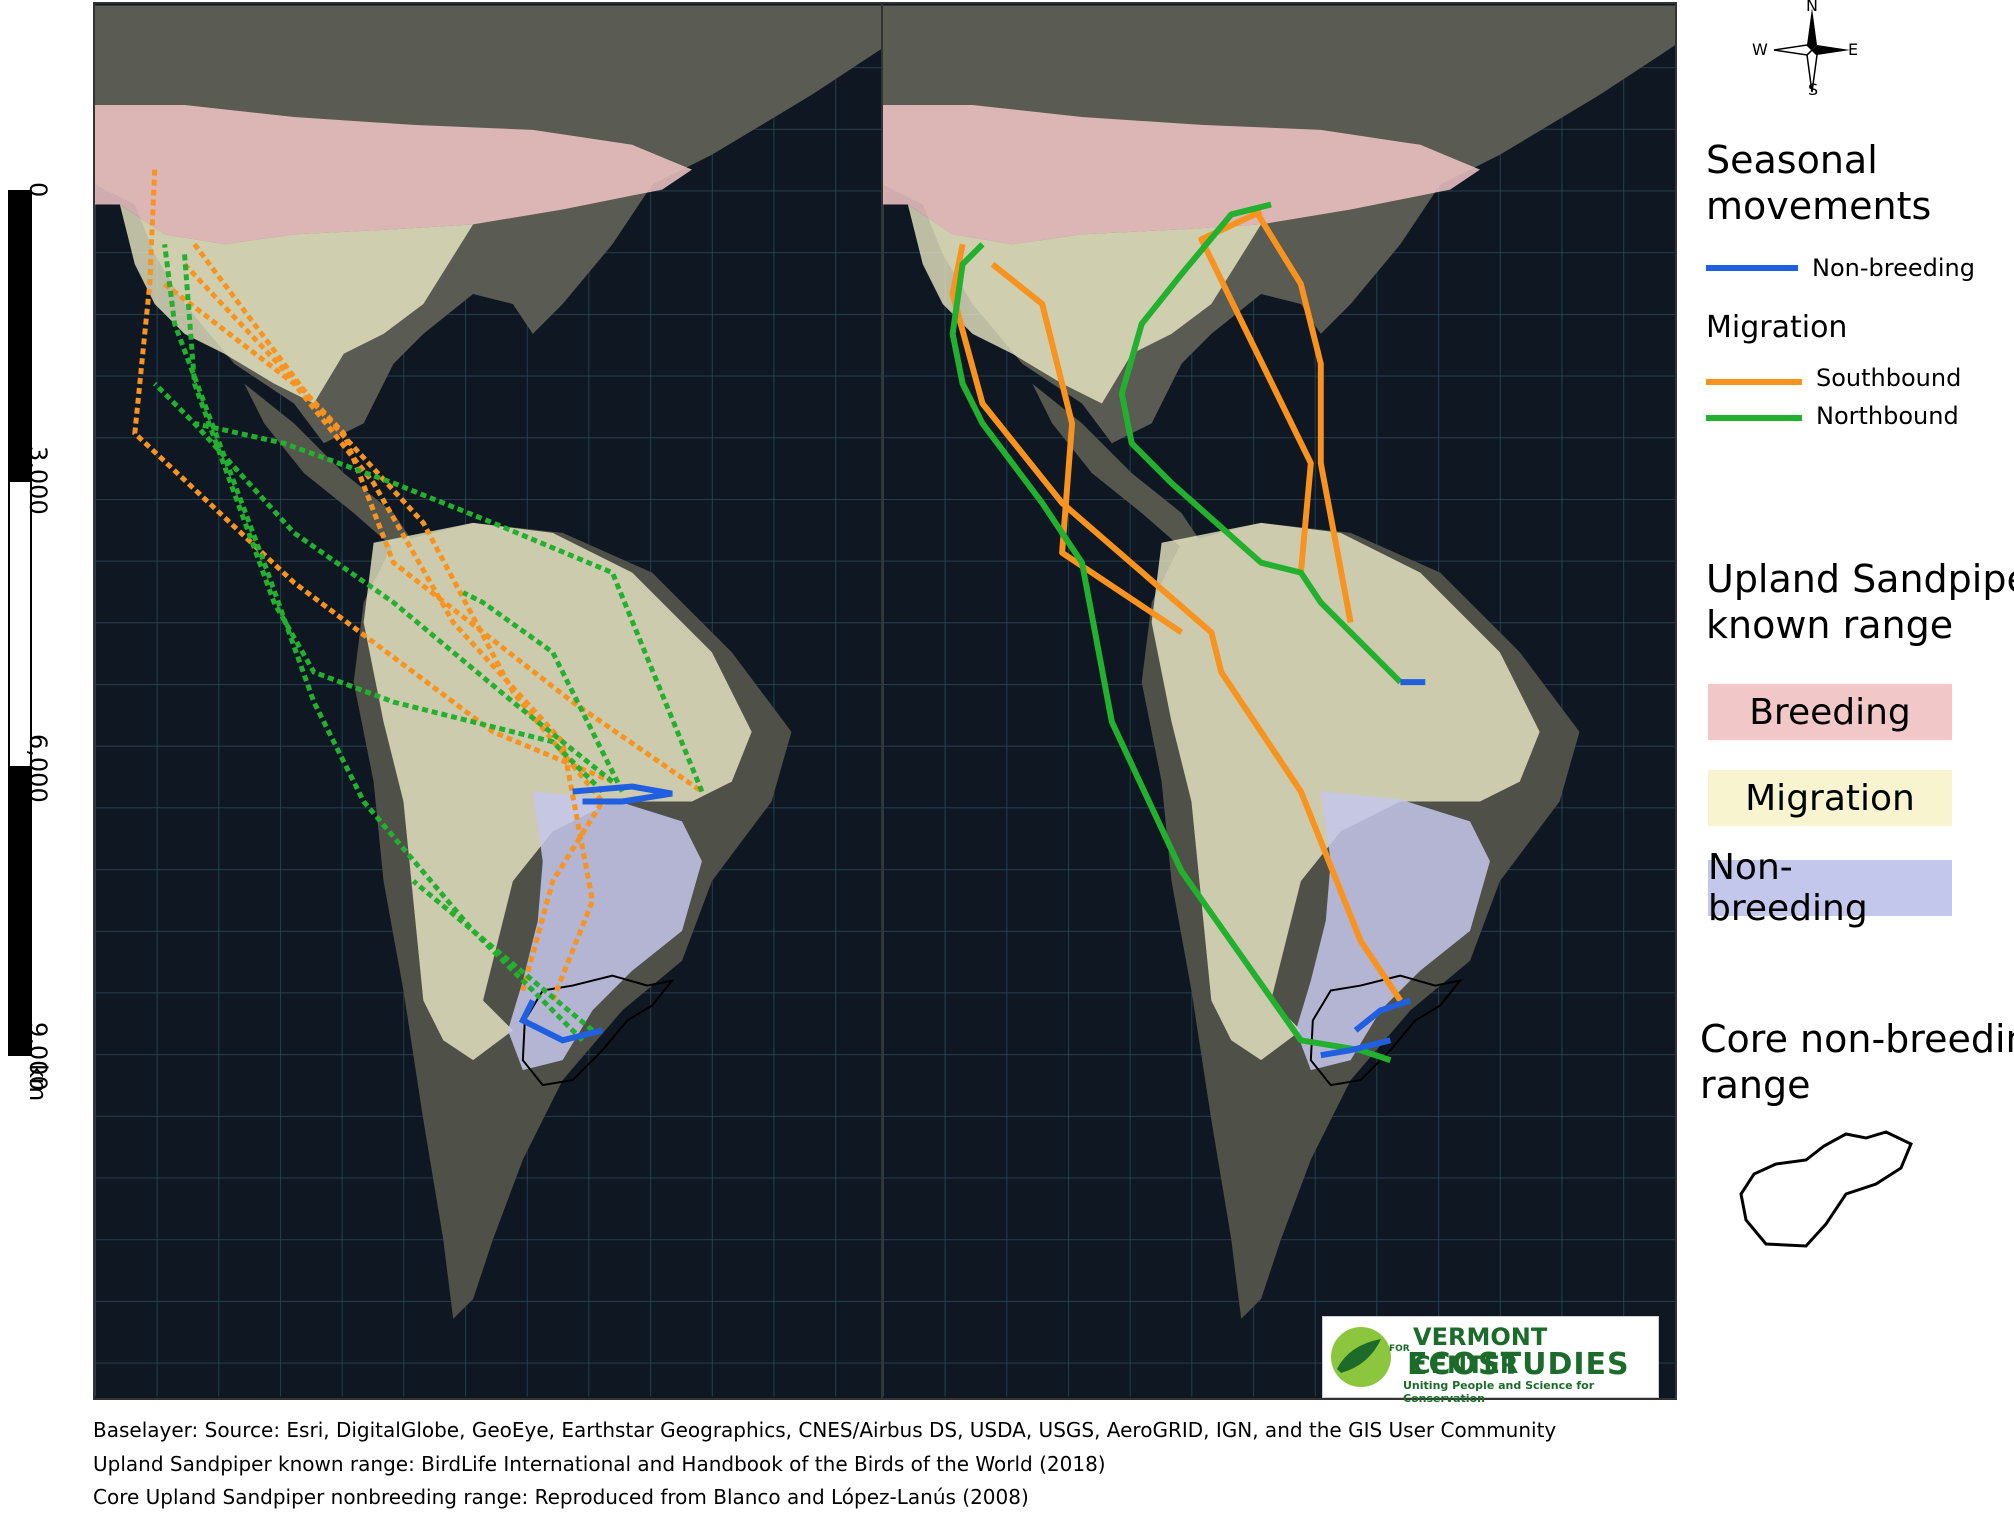 This screenshot has width=2014, height=1513. Describe the element at coordinates (1752, 268) in the screenshot. I see `legend-nonbreeding-line` at that location.